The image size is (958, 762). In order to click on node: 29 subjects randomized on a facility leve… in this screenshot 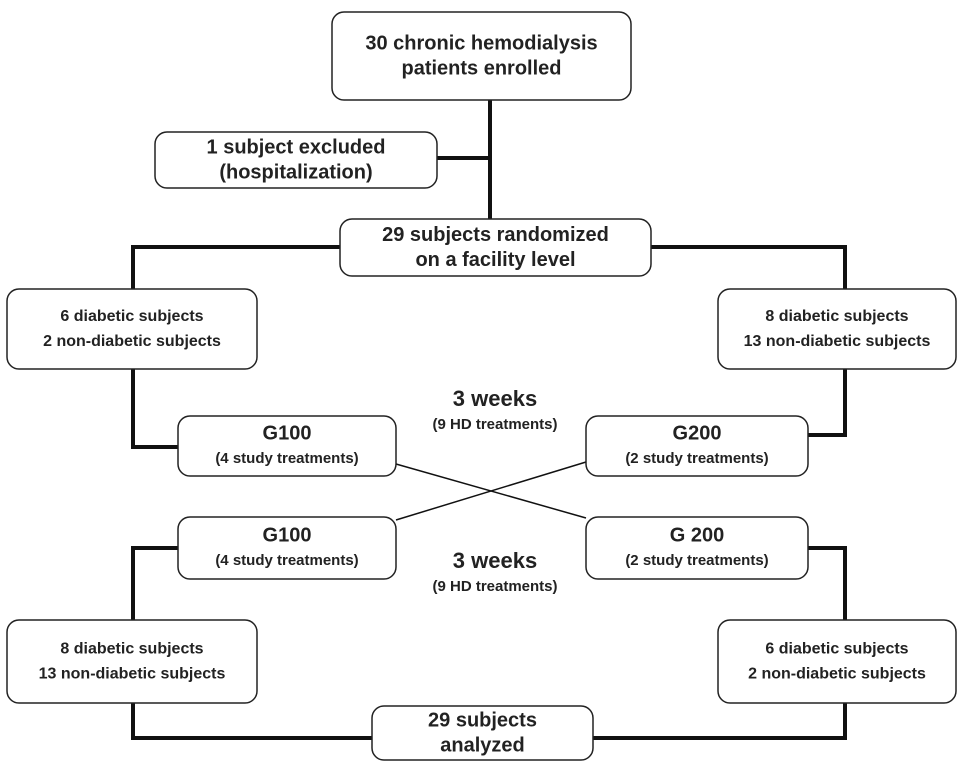, I will do `click(495, 247)`.